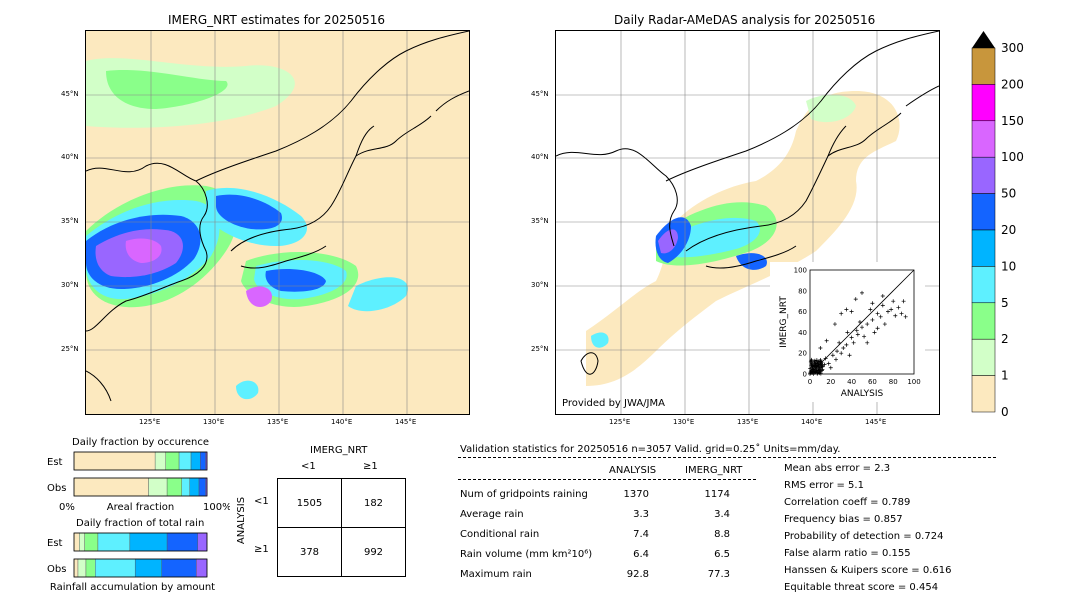 This screenshot has width=1080, height=612. Describe the element at coordinates (540, 221) in the screenshot. I see `right-lat-tick-35: 35°N` at that location.